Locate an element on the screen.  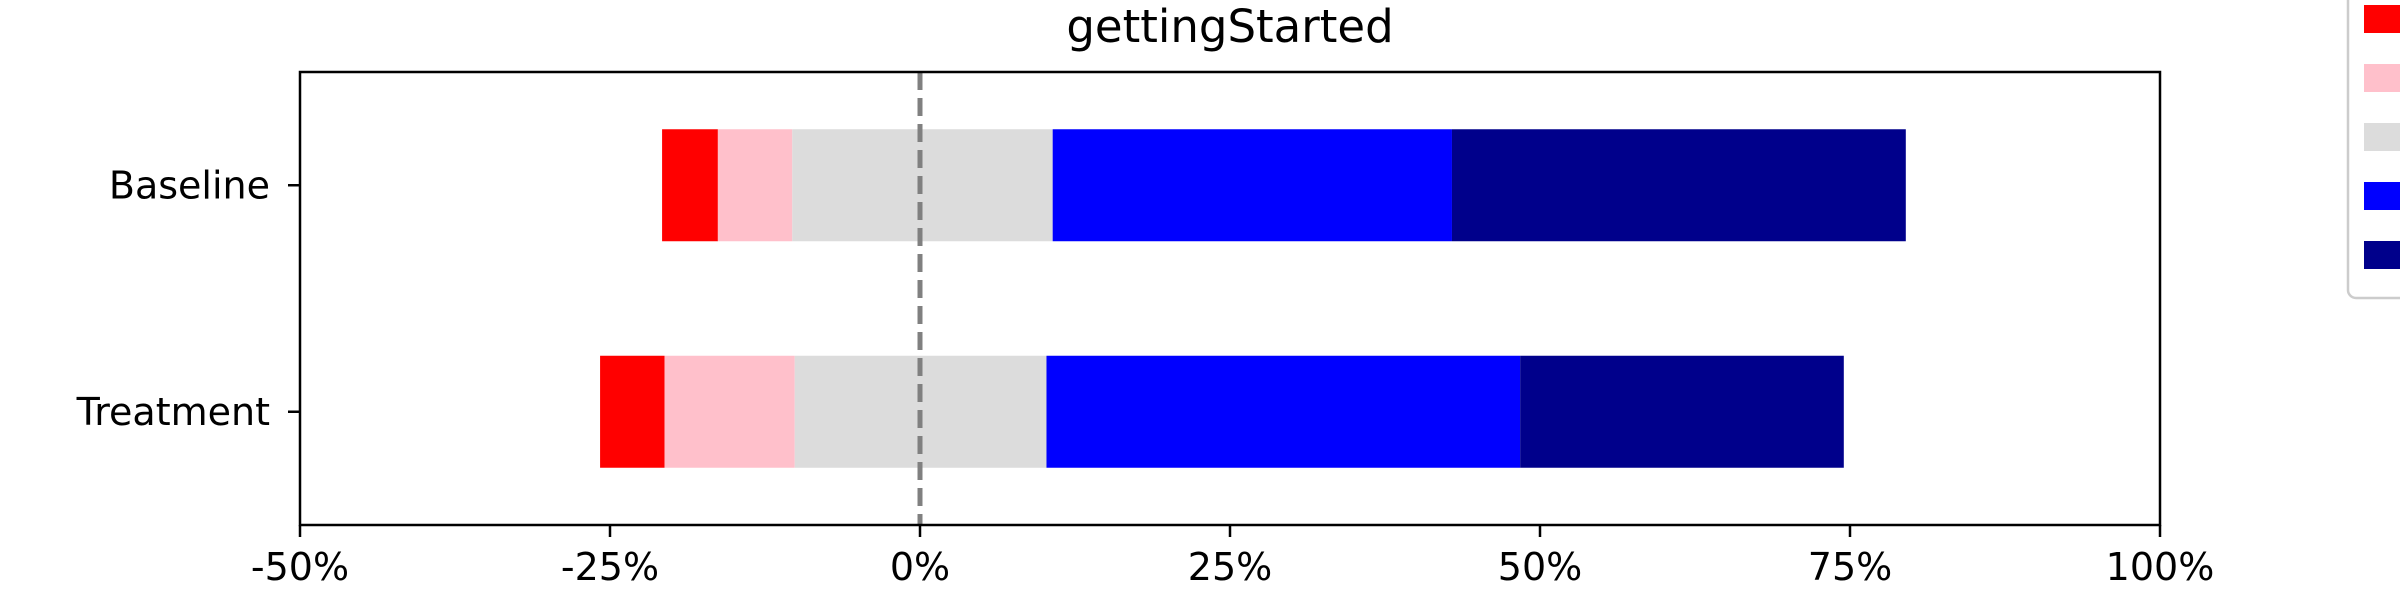
y-tick-label: Baseline is located at coordinates (189, 185).